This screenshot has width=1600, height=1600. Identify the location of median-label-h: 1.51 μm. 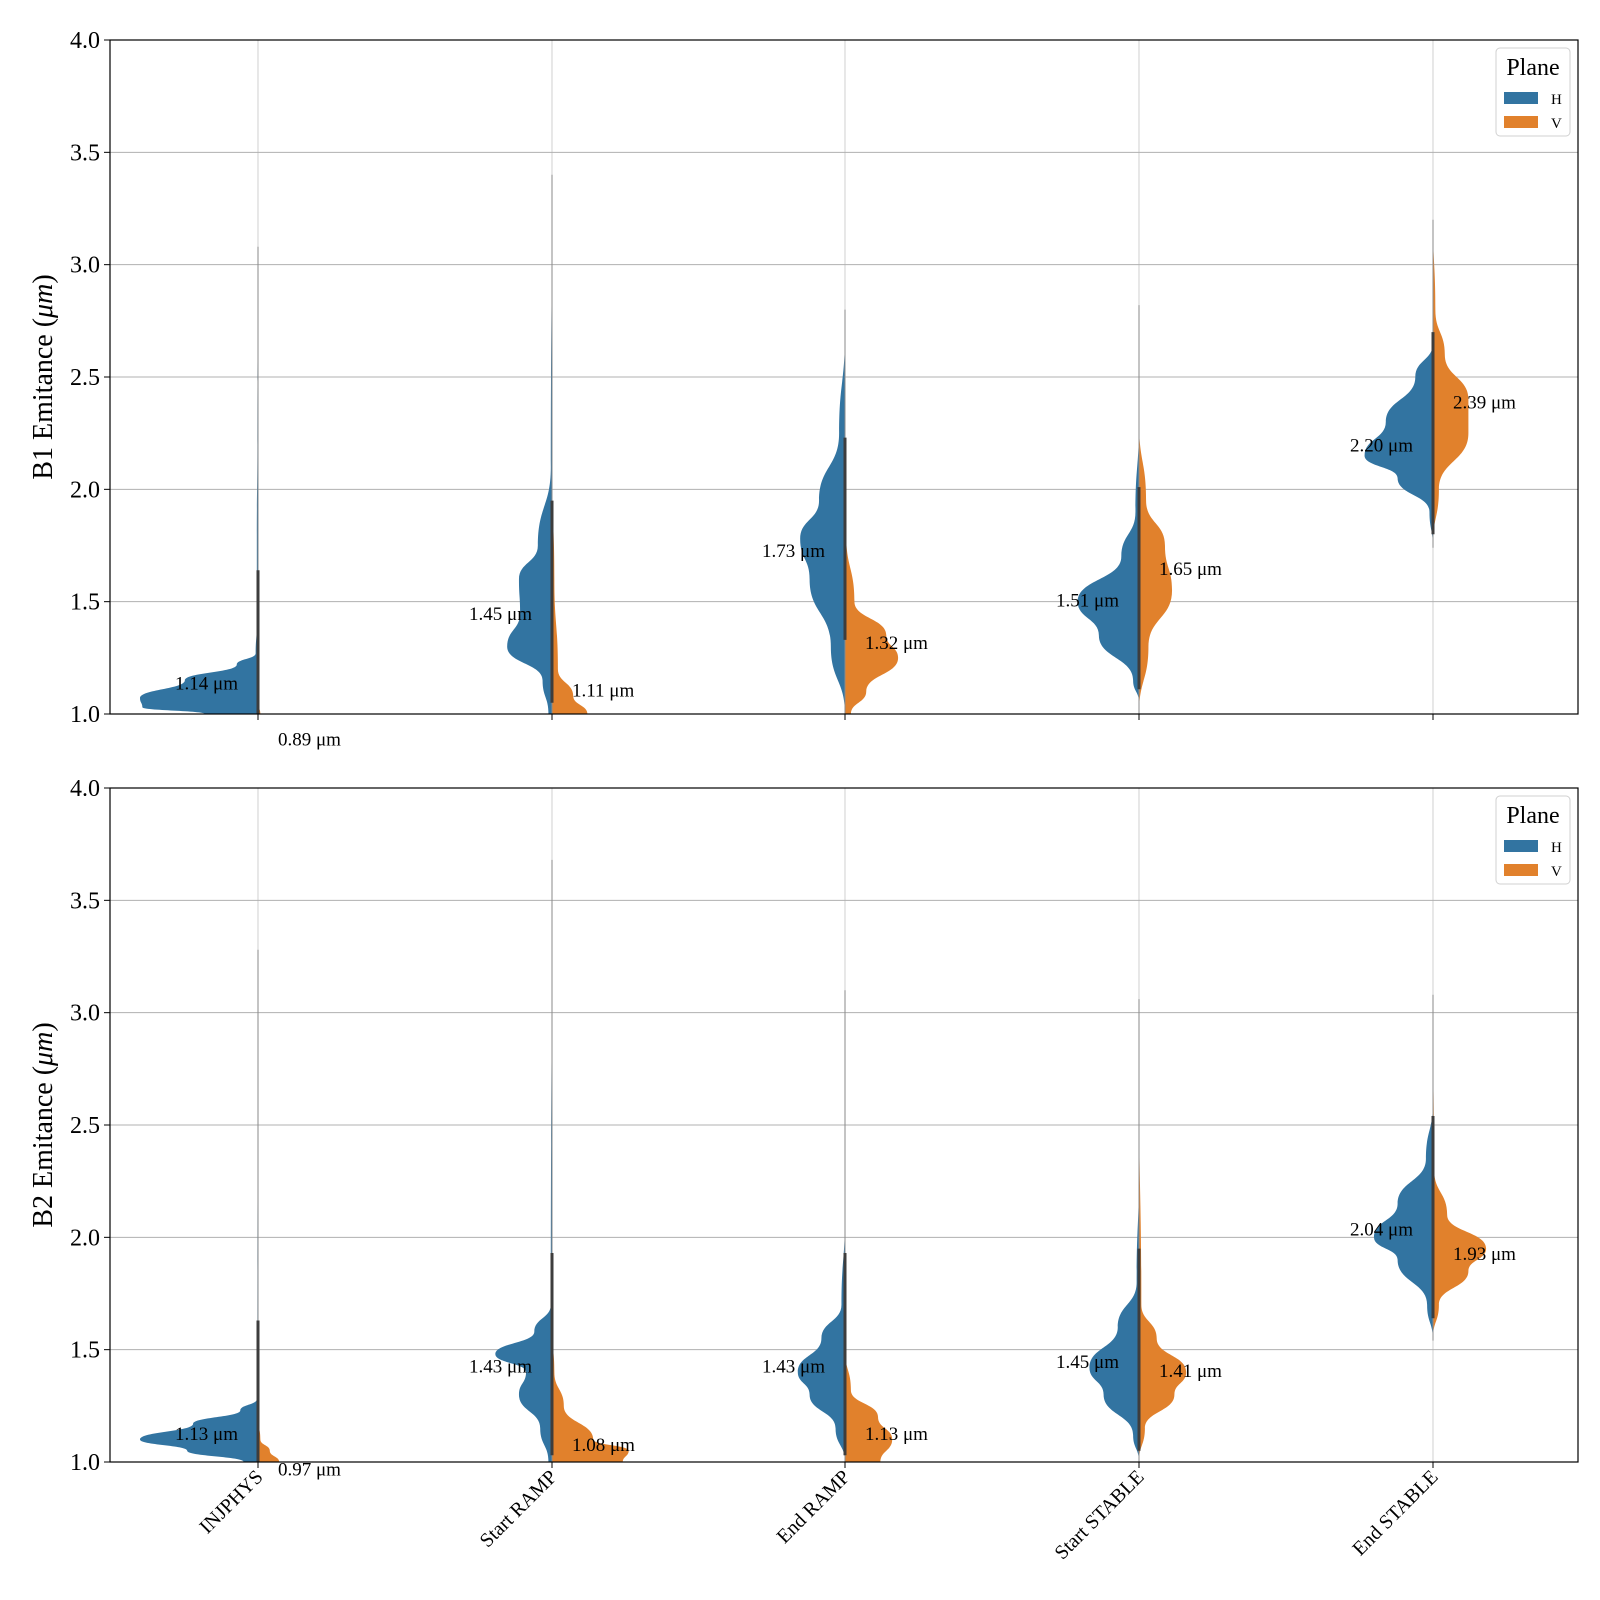
(1087, 600).